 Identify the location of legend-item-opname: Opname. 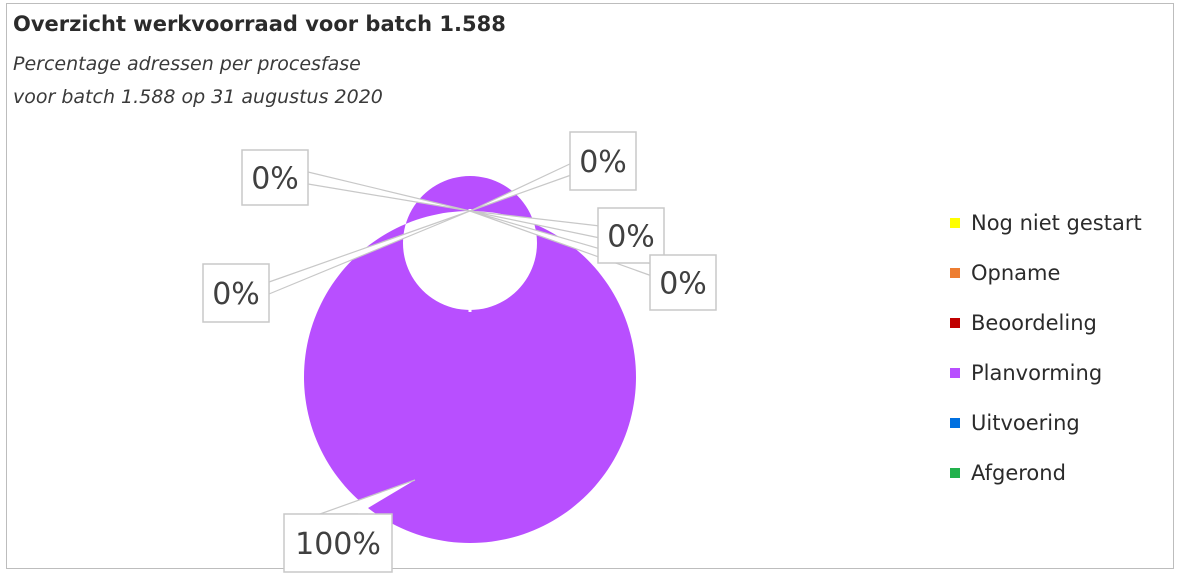
(1005, 273).